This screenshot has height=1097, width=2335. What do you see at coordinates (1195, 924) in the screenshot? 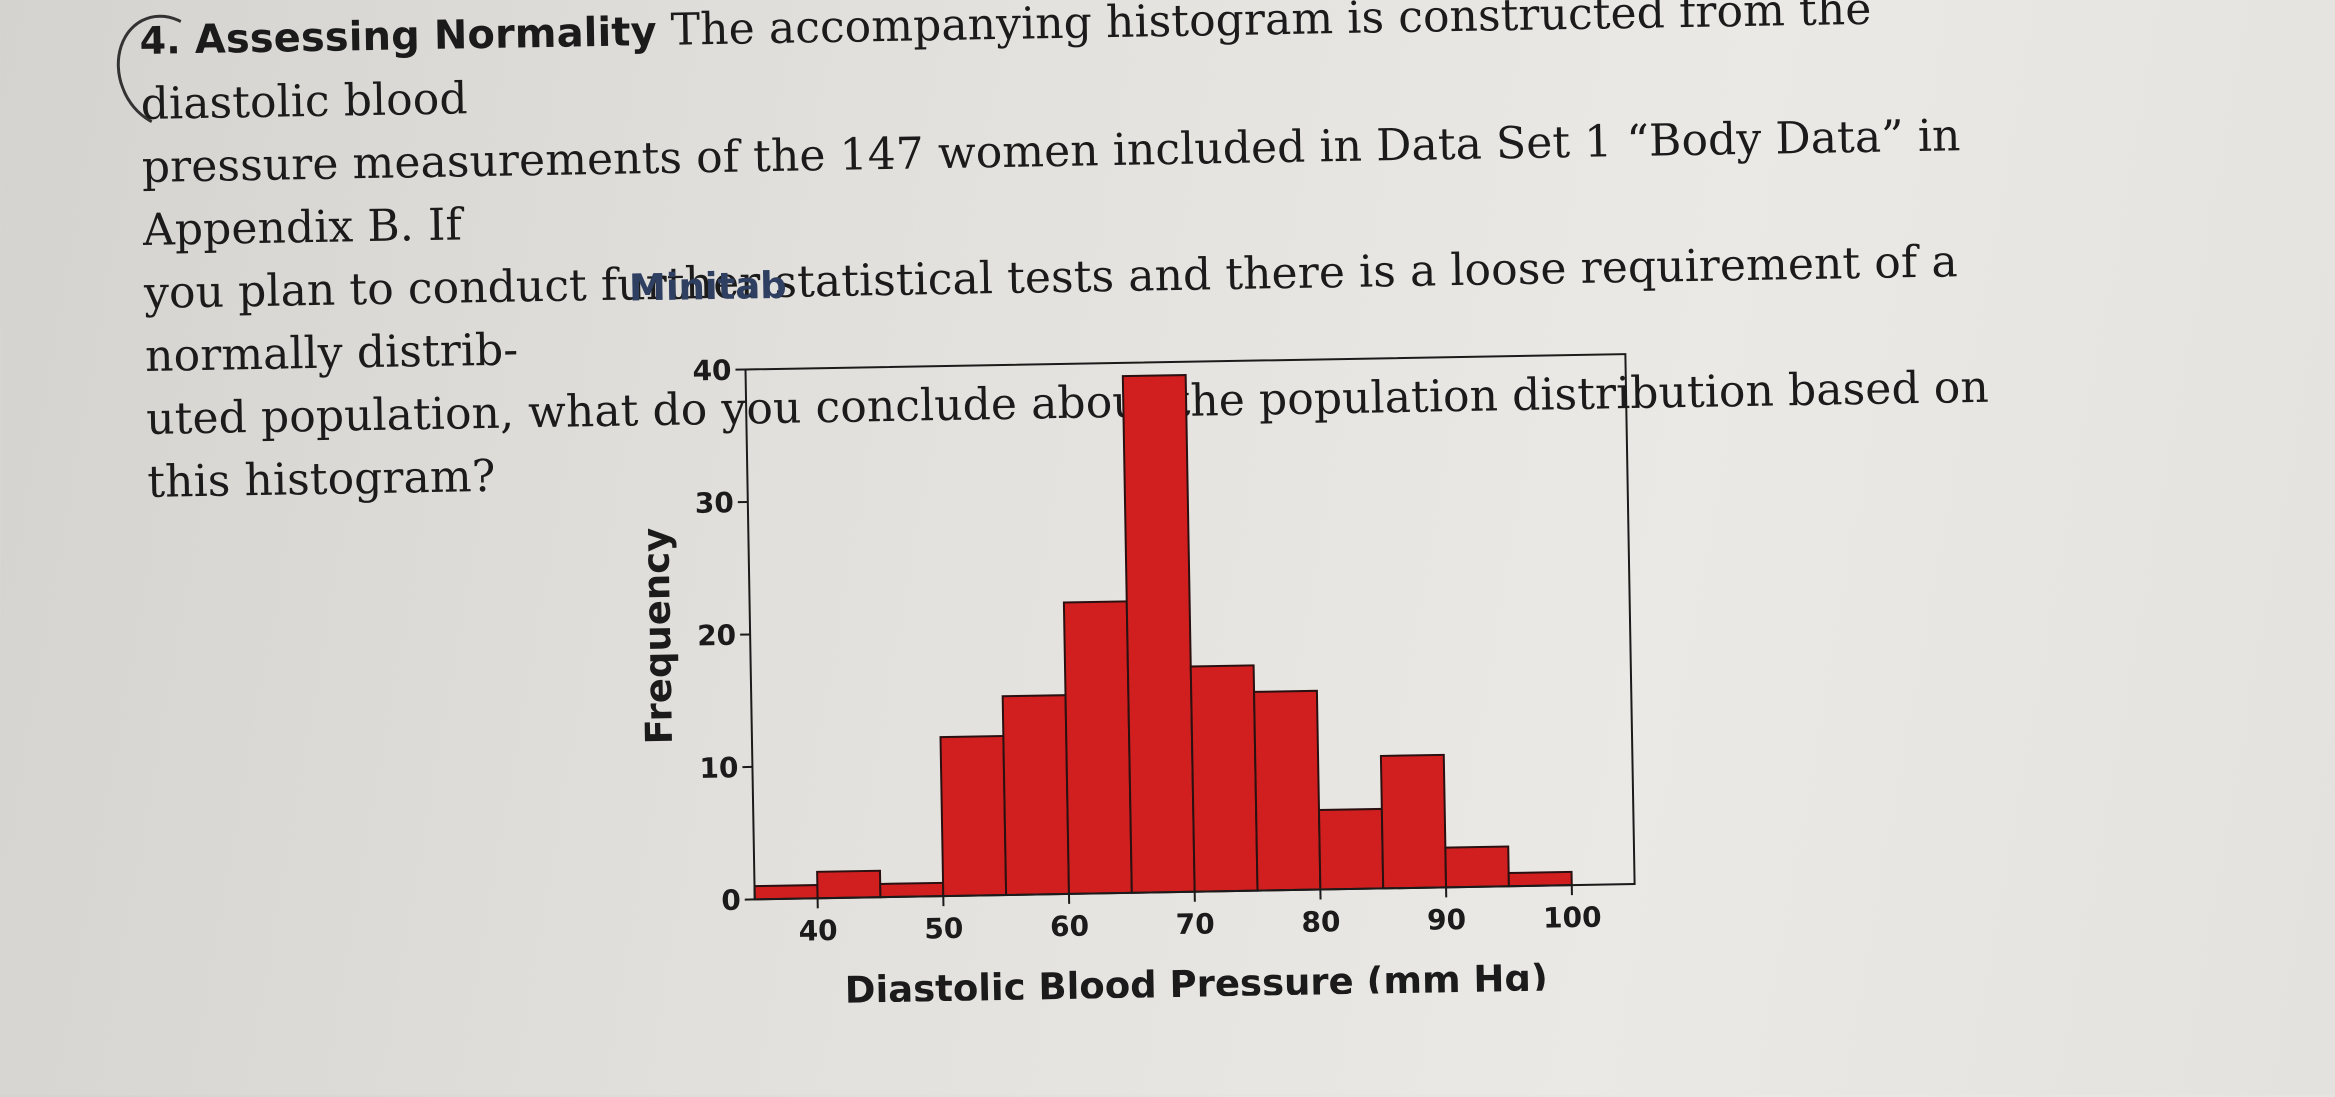
I see `x-tick-label-3: 70` at bounding box center [1195, 924].